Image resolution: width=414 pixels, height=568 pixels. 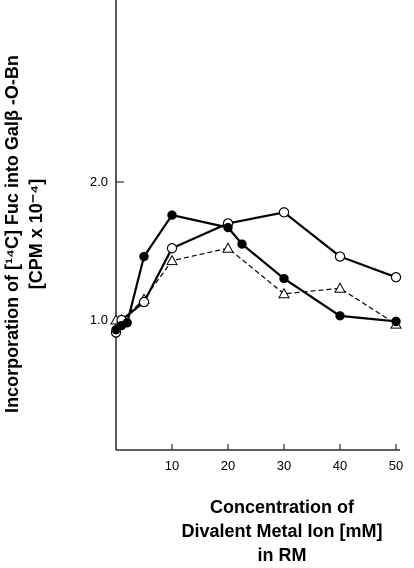 I want to click on series-layer, so click(x=255, y=272).